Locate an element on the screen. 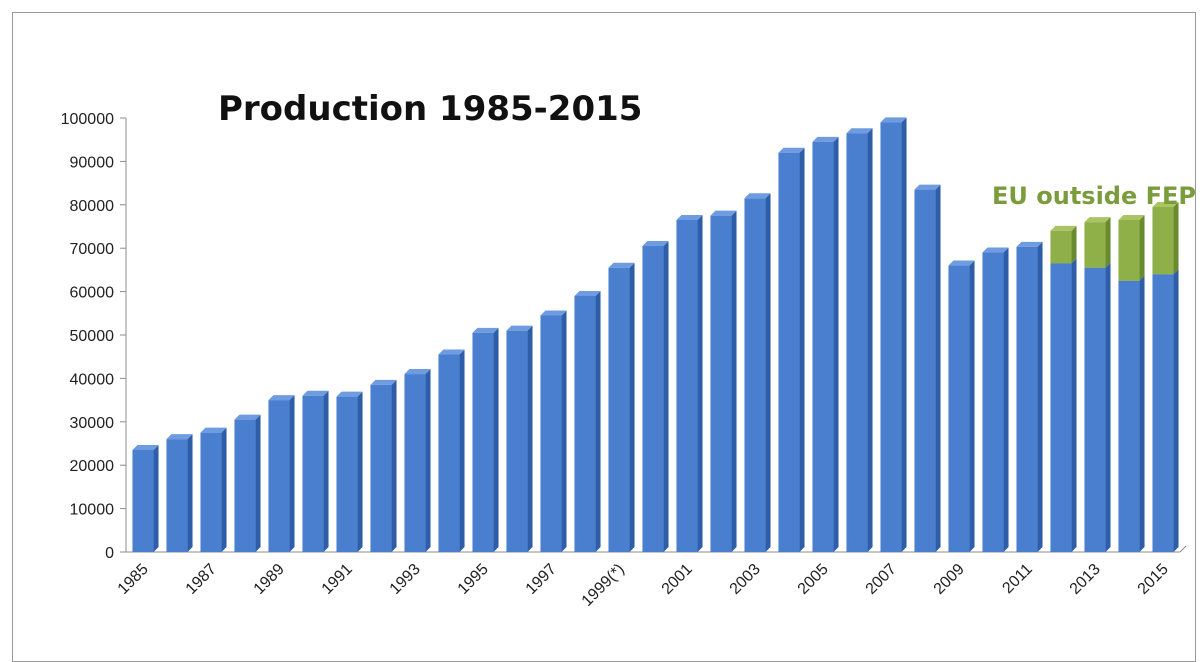 Image resolution: width=1202 pixels, height=662 pixels. y-tick-label: 20000 is located at coordinates (92, 466).